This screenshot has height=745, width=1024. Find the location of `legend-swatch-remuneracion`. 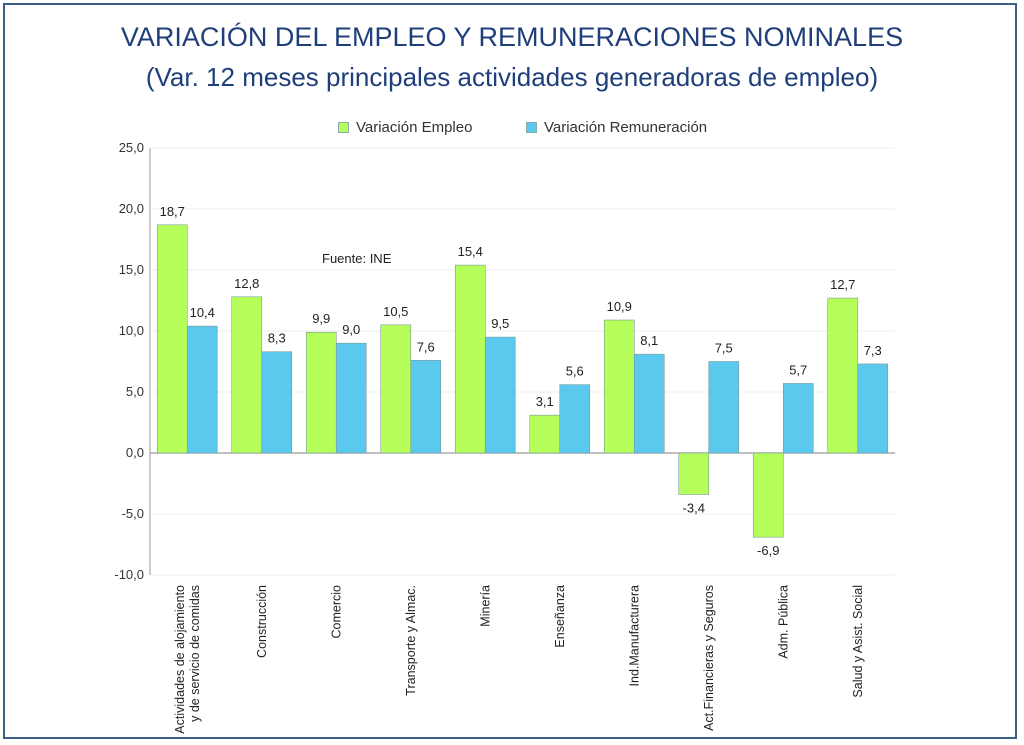

legend-swatch-remuneracion is located at coordinates (531, 127).